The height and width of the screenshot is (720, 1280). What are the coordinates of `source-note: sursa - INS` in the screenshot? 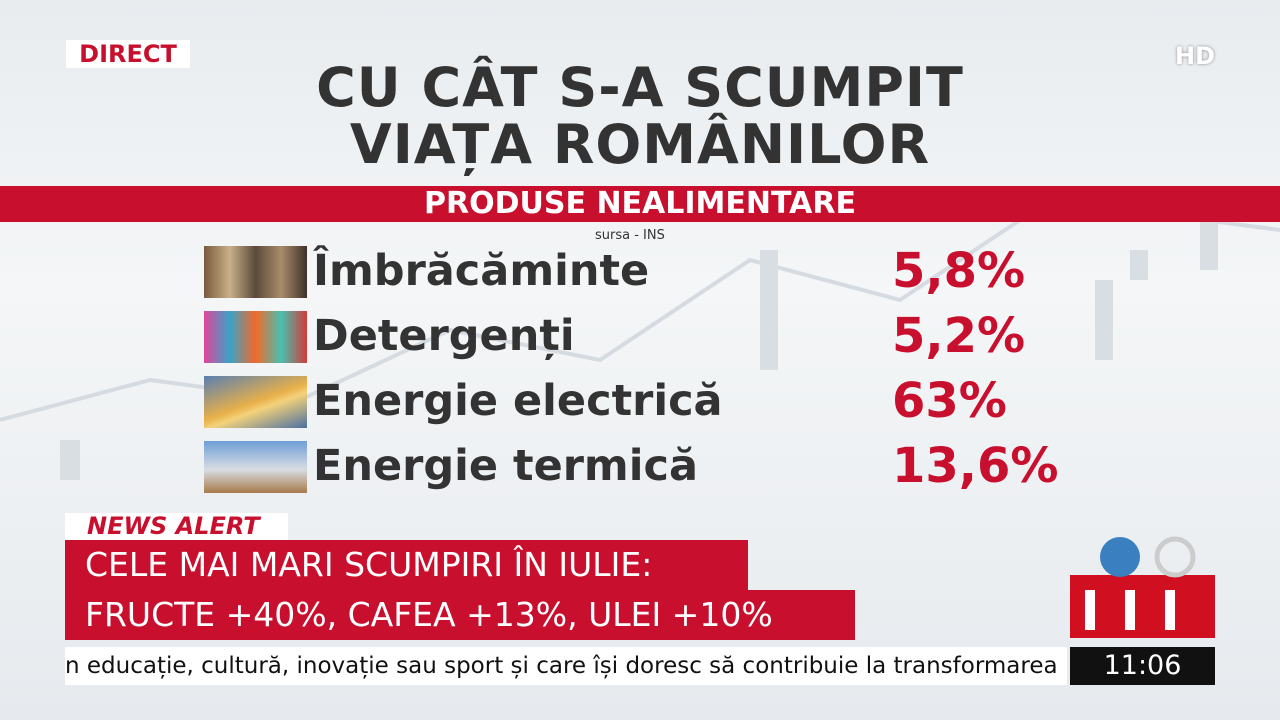 It's located at (630, 235).